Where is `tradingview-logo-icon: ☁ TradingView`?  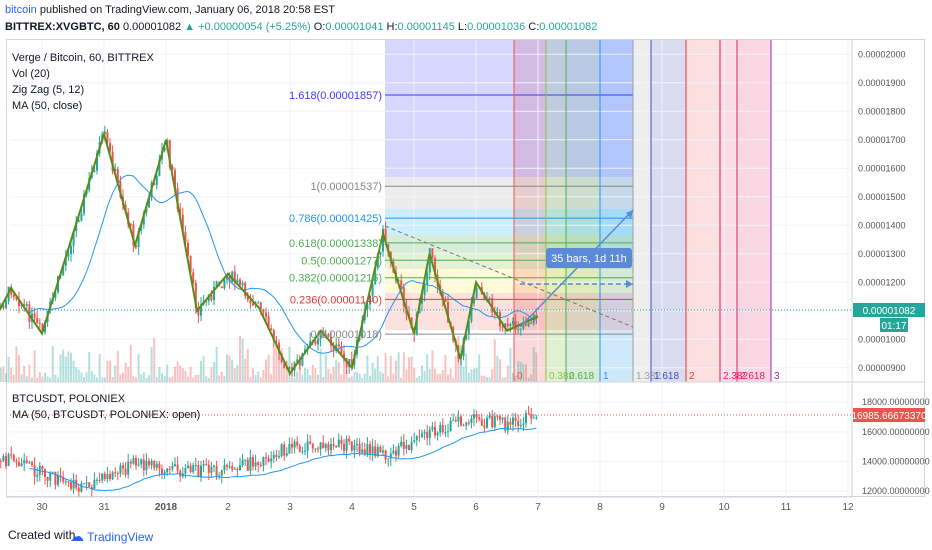 tradingview-logo-icon: ☁ TradingView is located at coordinates (112, 536).